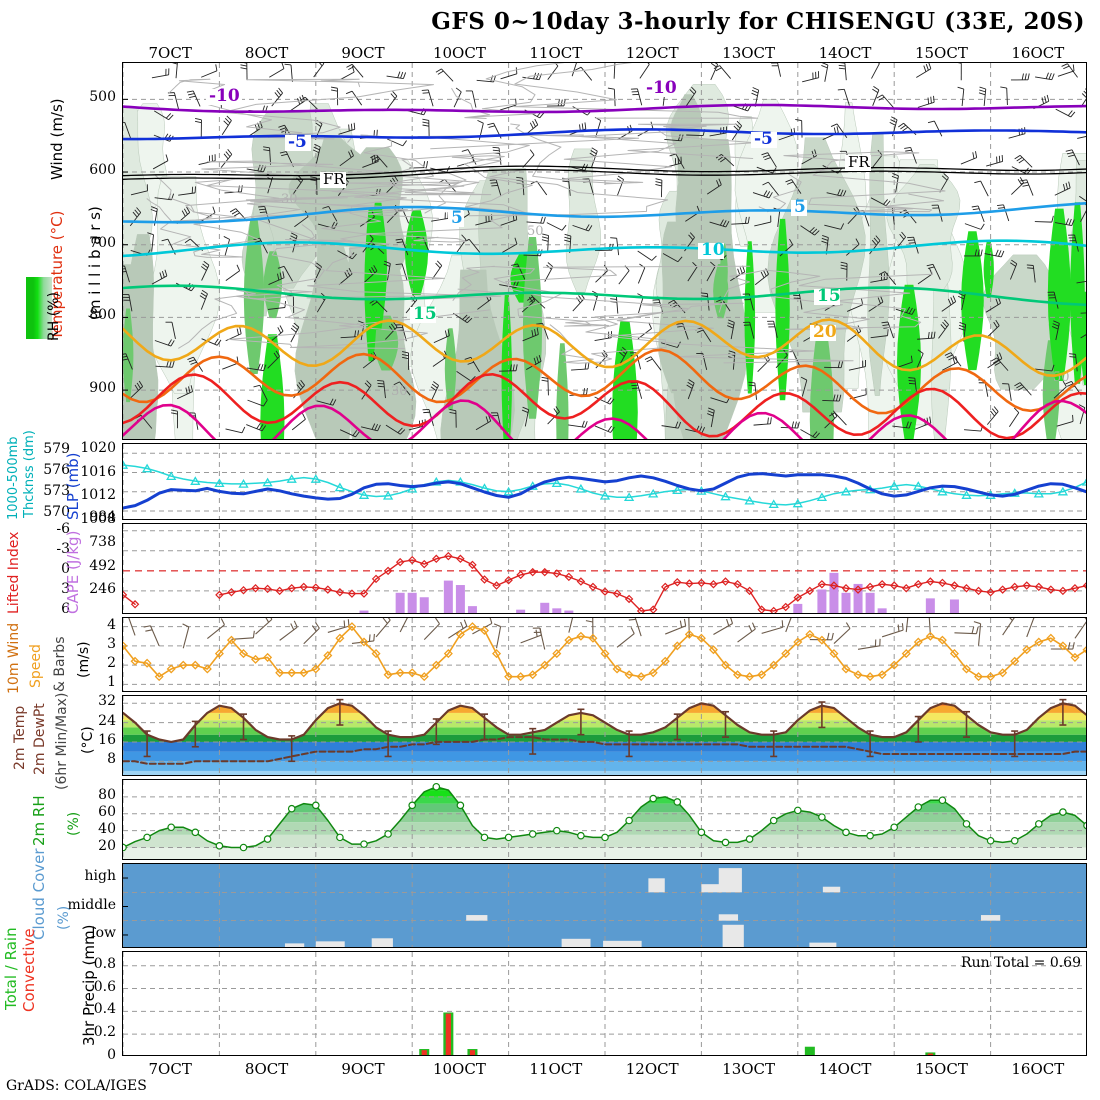 This screenshot has width=1100, height=1100. I want to click on label-wind-units: (m/s), so click(84, 659).